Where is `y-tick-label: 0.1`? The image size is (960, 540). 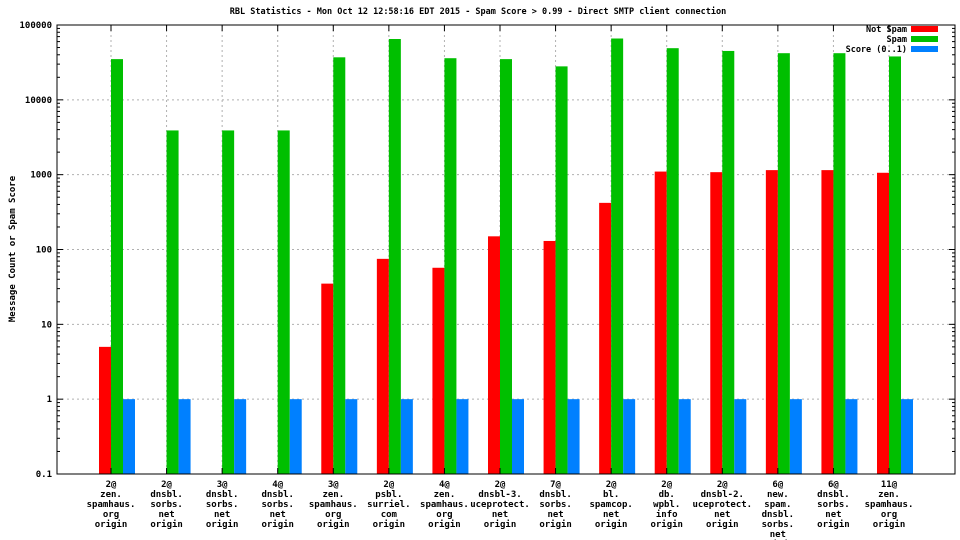
y-tick-label: 0.1 is located at coordinates (44, 475).